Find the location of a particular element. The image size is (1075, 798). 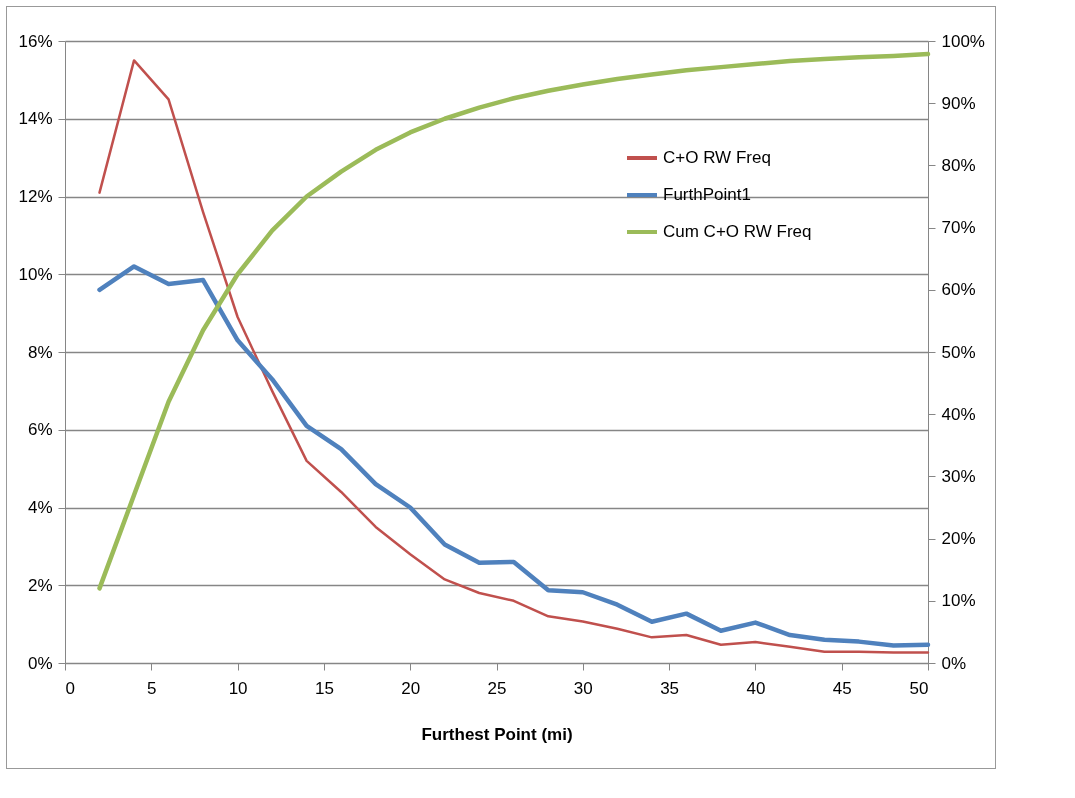

x-tick-label: 5 is located at coordinates (152, 688).